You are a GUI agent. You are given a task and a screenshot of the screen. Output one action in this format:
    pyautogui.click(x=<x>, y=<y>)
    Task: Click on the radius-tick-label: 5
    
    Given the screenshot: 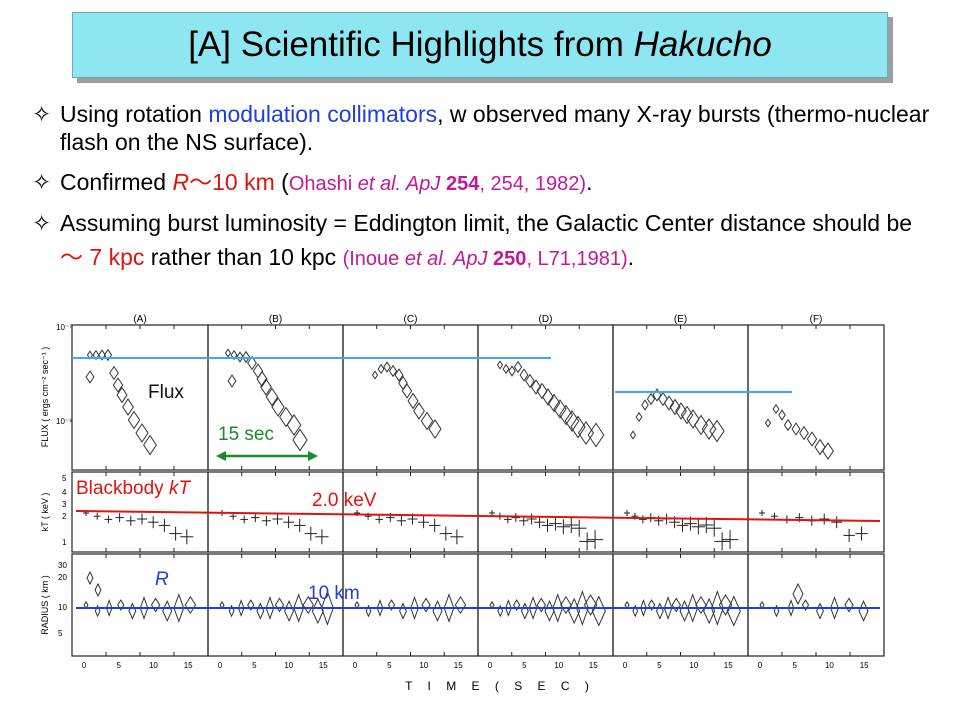 What is the action you would take?
    pyautogui.click(x=60, y=633)
    